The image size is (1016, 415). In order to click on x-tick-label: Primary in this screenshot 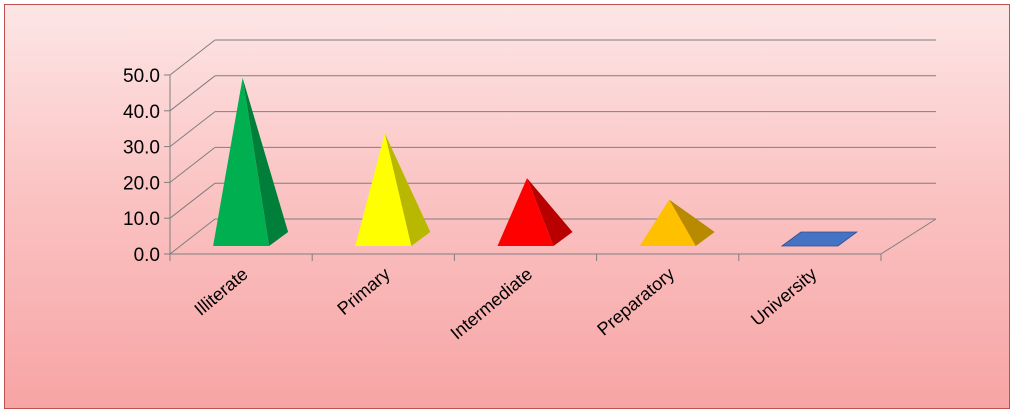, I will do `click(364, 291)`.